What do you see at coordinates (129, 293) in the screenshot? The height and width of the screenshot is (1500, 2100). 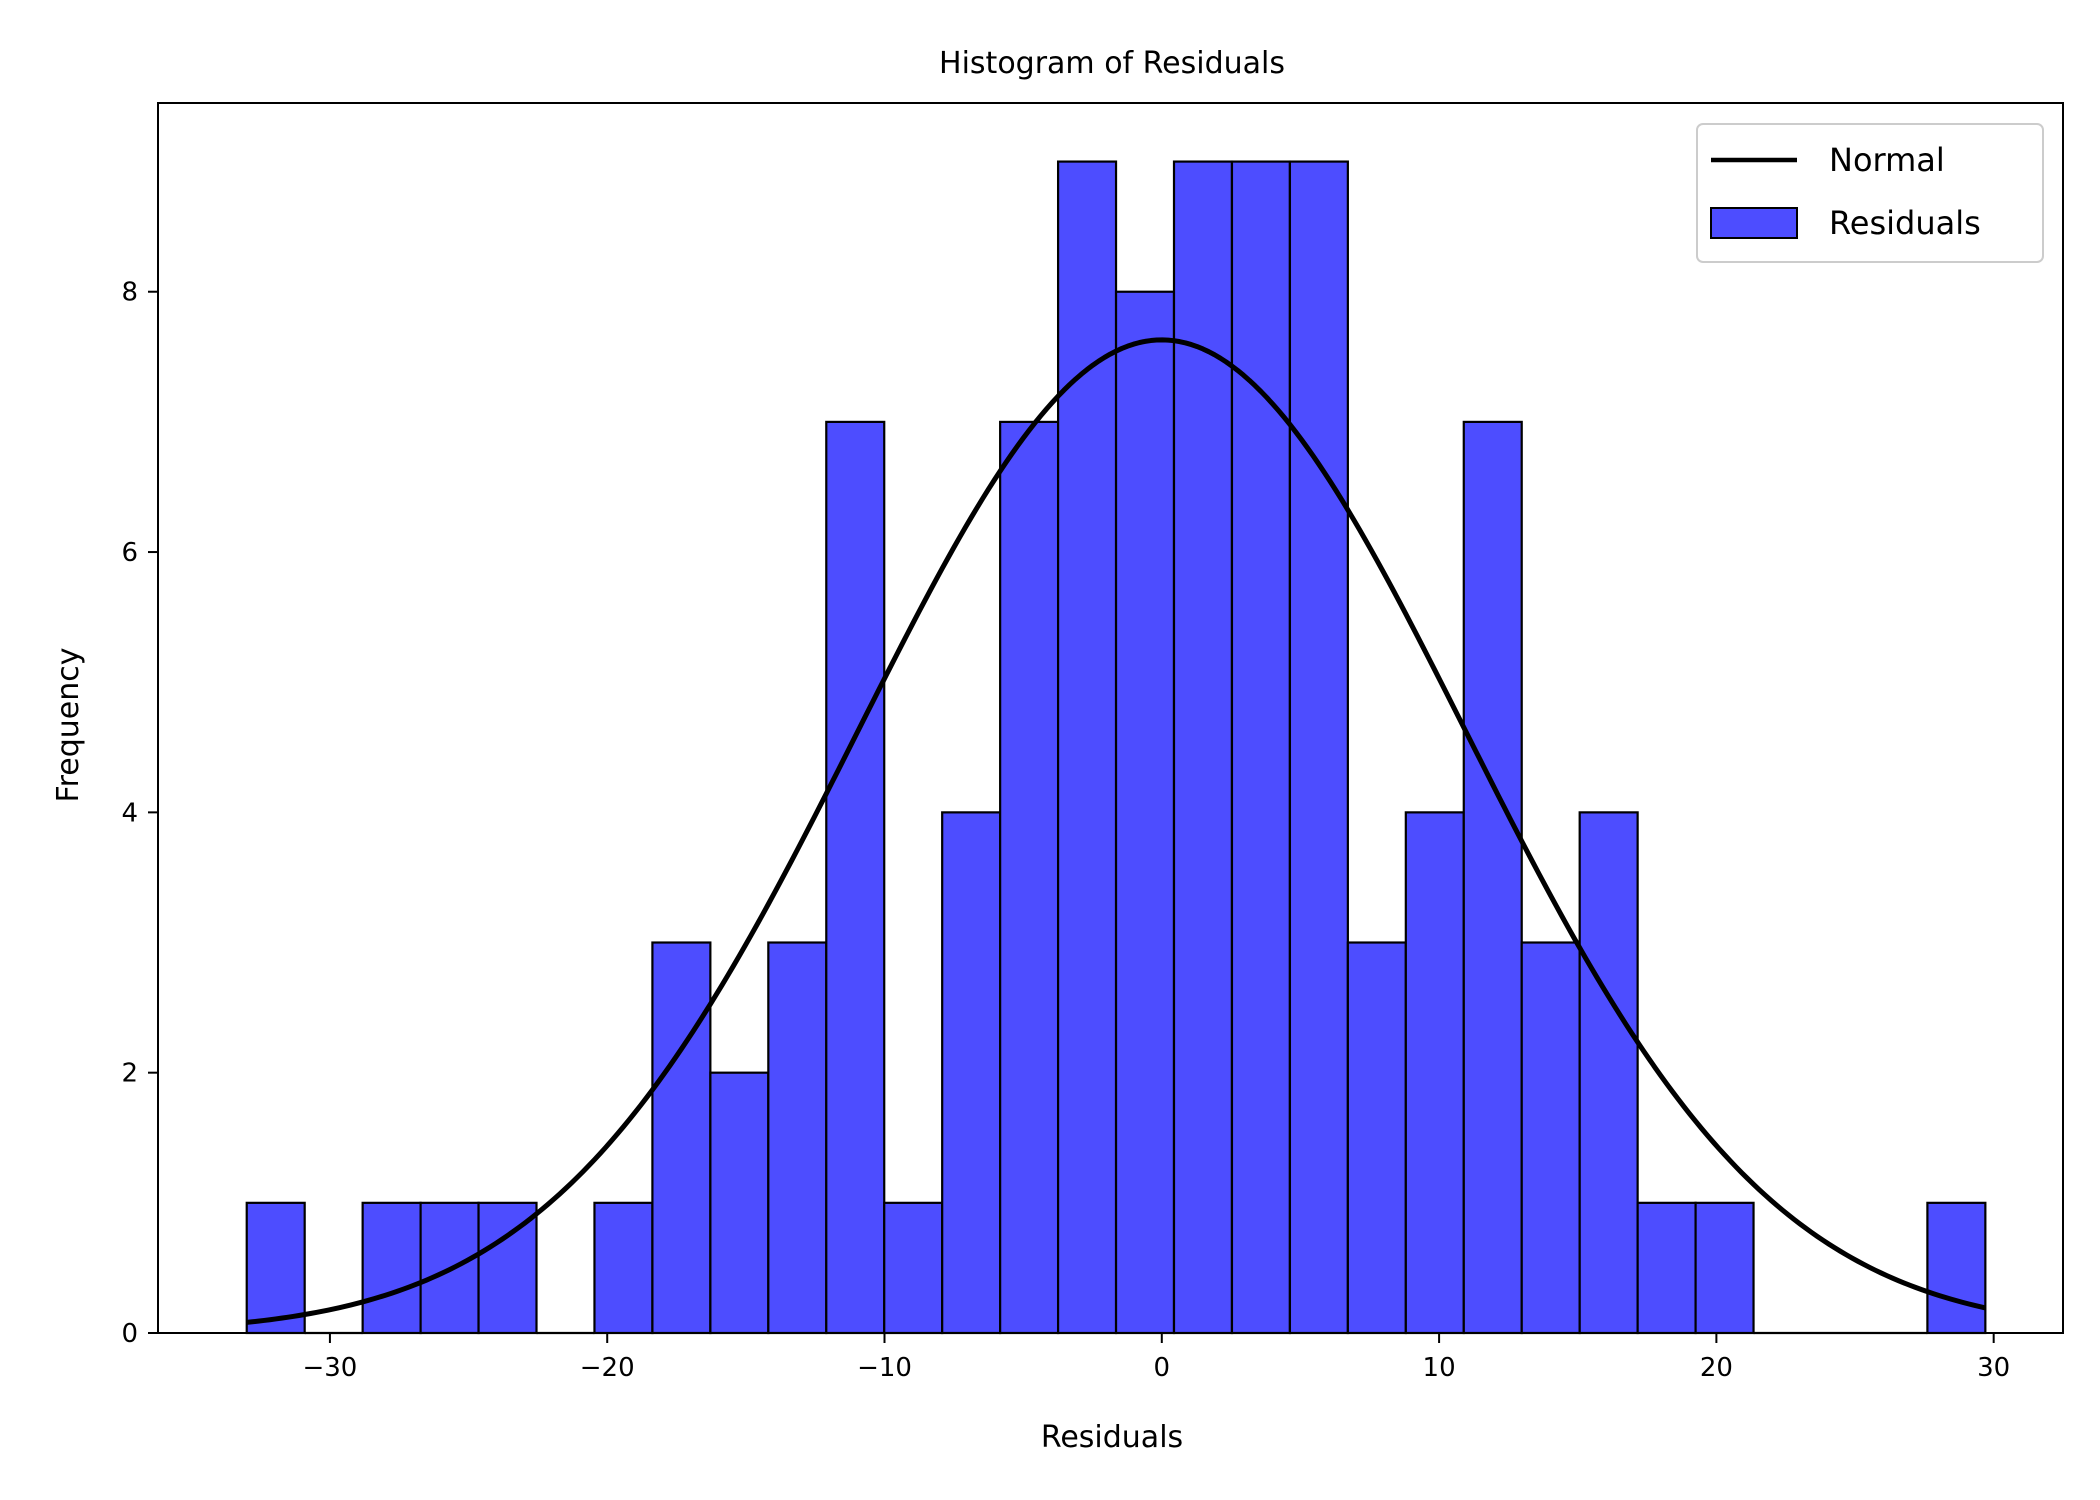 I see `y-tick-label: 8` at bounding box center [129, 293].